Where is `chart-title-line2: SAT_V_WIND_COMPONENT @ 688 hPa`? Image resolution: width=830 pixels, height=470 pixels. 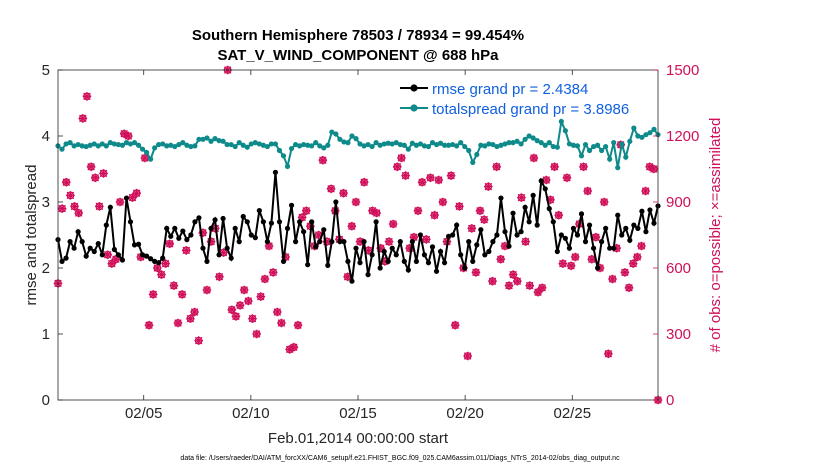
chart-title-line2: SAT_V_WIND_COMPONENT @ 688 hPa is located at coordinates (358, 55).